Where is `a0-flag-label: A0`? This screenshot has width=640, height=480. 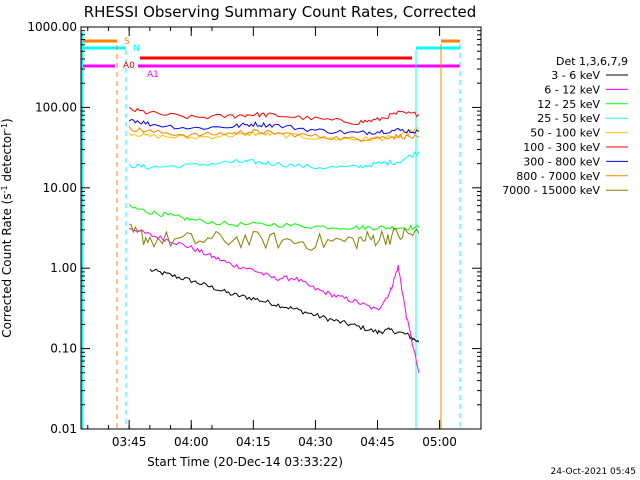 a0-flag-label: A0 is located at coordinates (129, 66).